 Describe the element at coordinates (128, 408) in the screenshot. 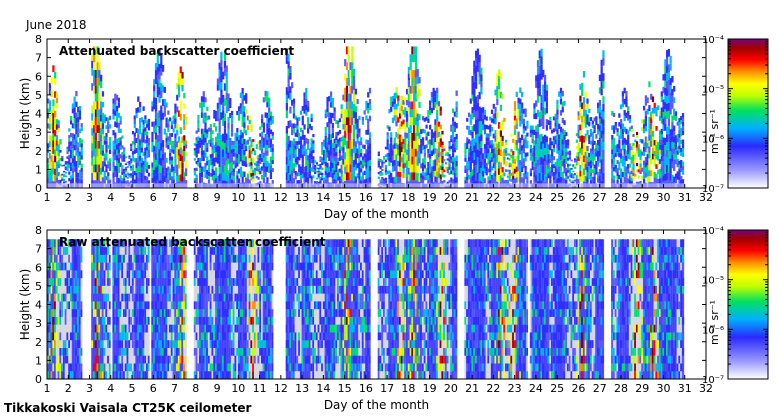

I see `instrument-footer: Tikkakoski Vaisala CT25K ceilometer` at that location.